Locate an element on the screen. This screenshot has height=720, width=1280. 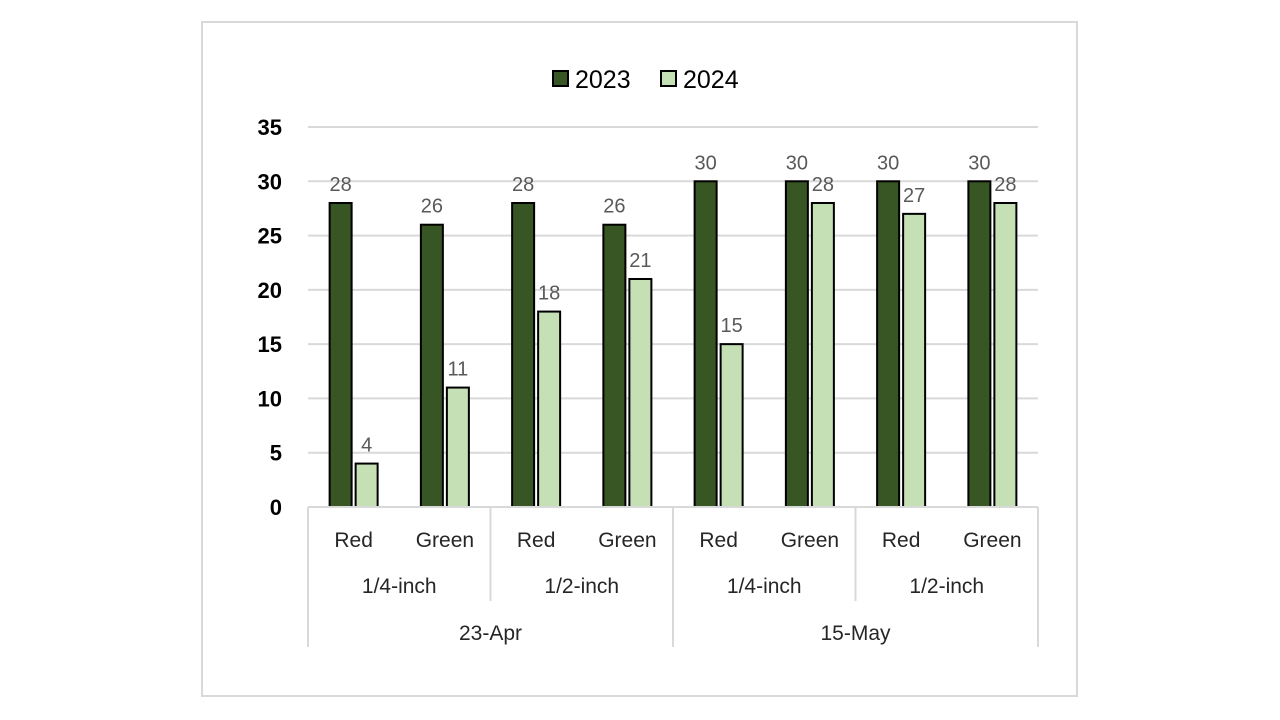
y-tick-label: 10 is located at coordinates (270, 398).